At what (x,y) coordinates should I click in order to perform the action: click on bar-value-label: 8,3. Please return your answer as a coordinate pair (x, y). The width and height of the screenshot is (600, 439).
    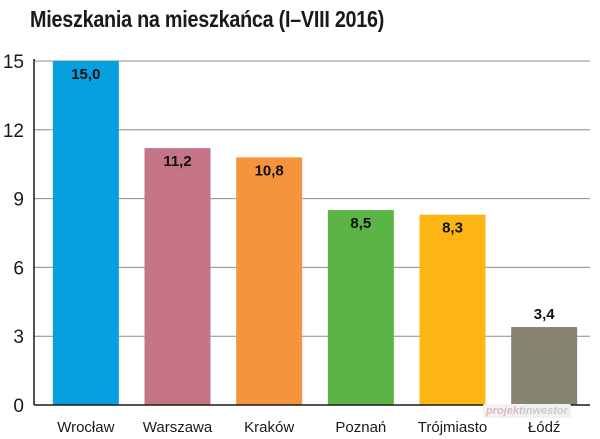
    Looking at the image, I should click on (452, 228).